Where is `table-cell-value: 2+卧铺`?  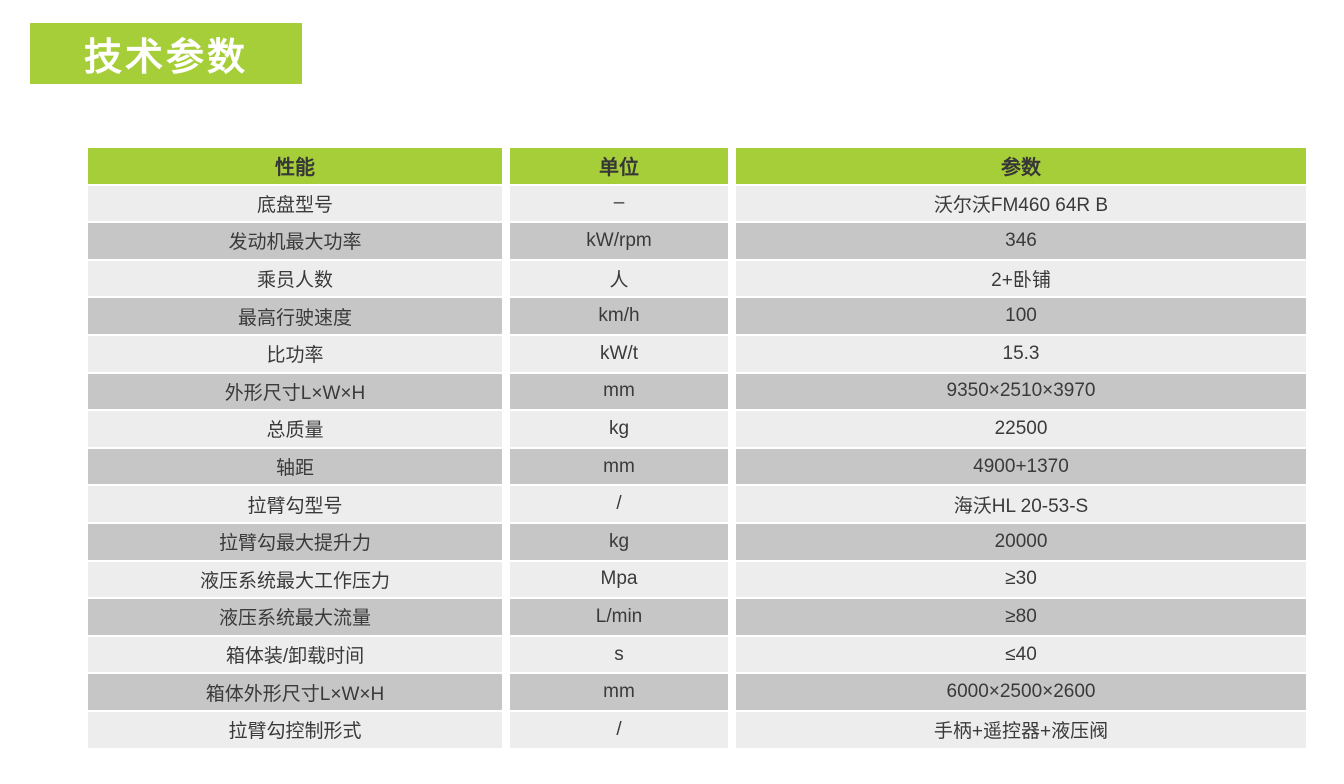
table-cell-value: 2+卧铺 is located at coordinates (1021, 278).